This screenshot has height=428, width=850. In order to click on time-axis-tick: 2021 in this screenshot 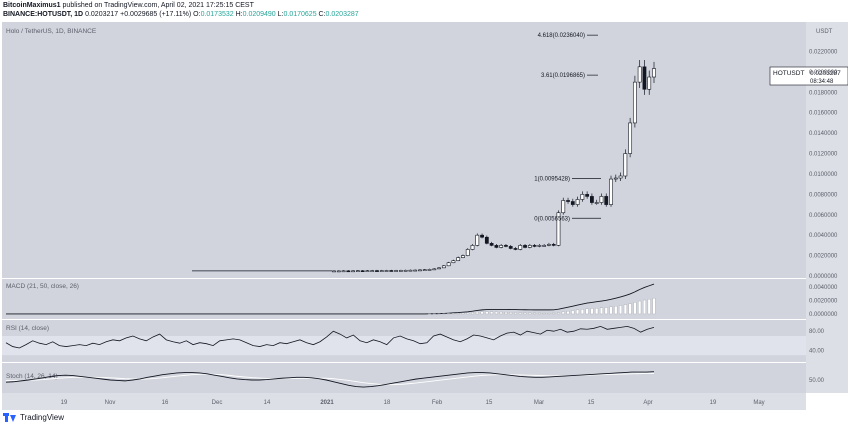, I will do `click(327, 403)`.